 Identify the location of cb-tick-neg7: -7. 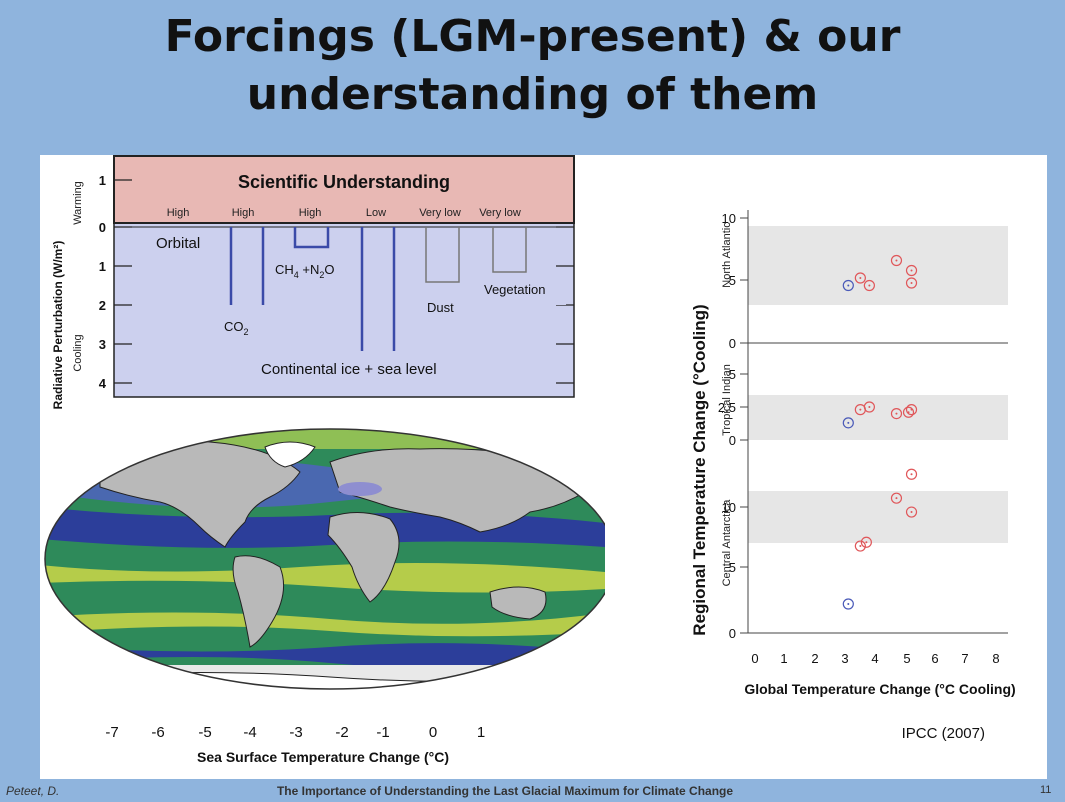
(111, 732).